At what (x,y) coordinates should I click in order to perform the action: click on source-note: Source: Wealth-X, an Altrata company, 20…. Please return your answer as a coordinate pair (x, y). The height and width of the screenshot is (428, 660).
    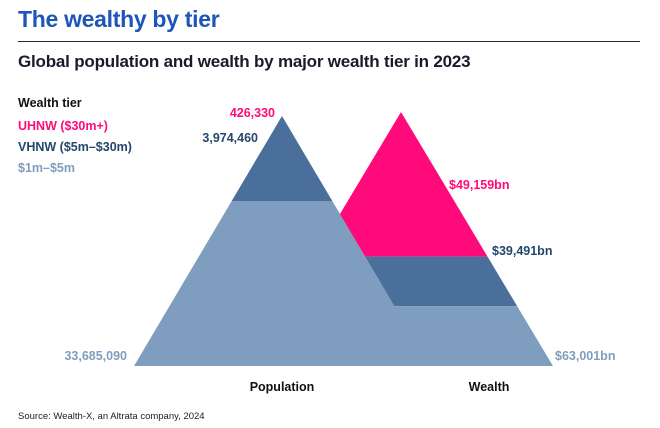
    Looking at the image, I should click on (111, 416).